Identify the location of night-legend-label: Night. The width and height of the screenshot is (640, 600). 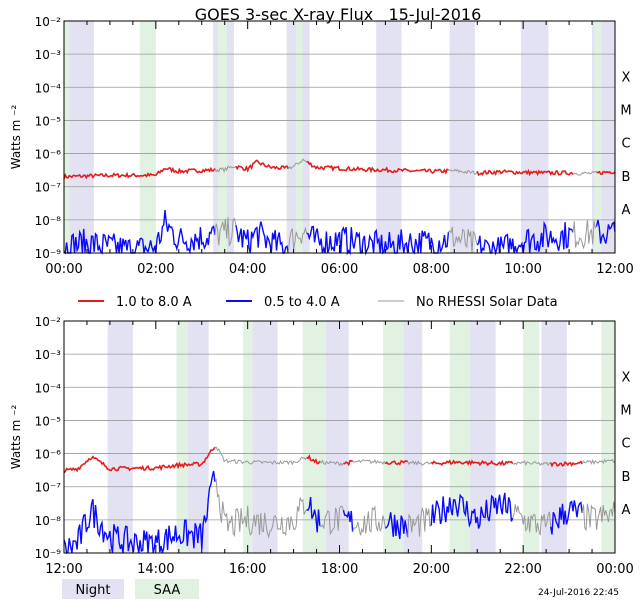
(93, 590).